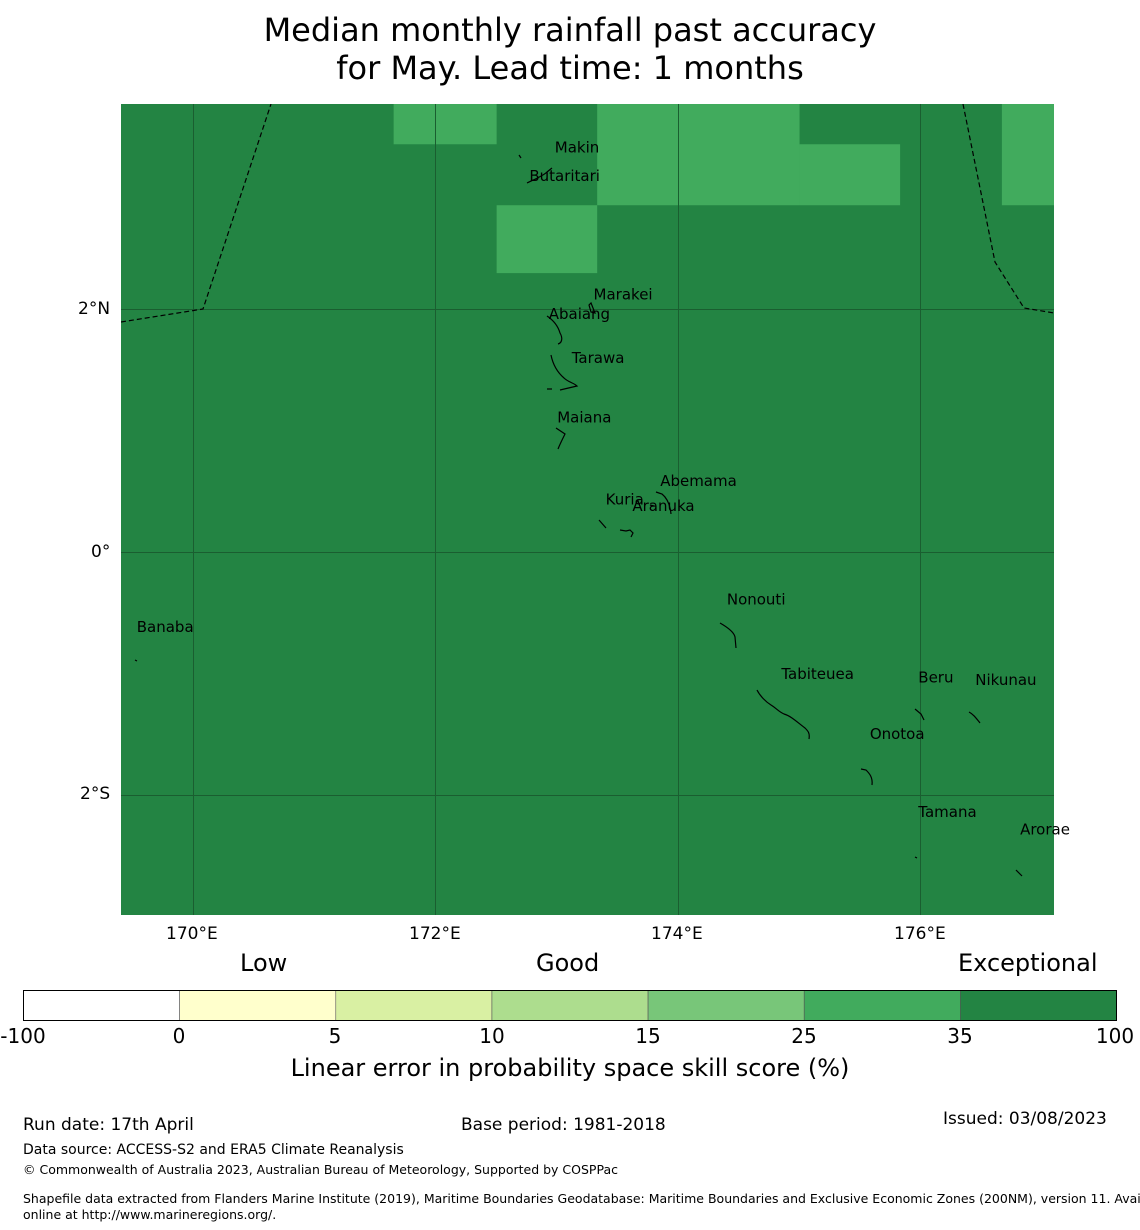 The image size is (1140, 1230). Describe the element at coordinates (570, 30) in the screenshot. I see `map-title-line-1: Median monthly rainfall past accuracy` at that location.